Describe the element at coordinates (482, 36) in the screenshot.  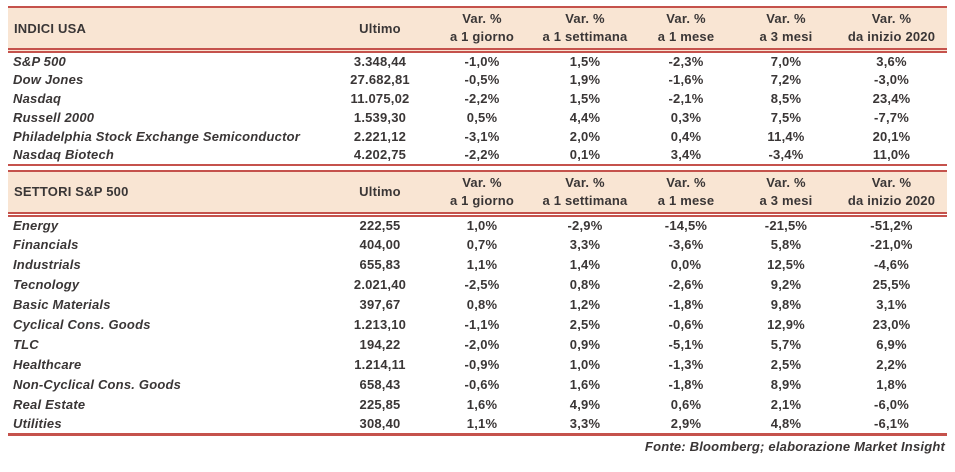
I see `col-header-line2: a 1 giorno` at that location.